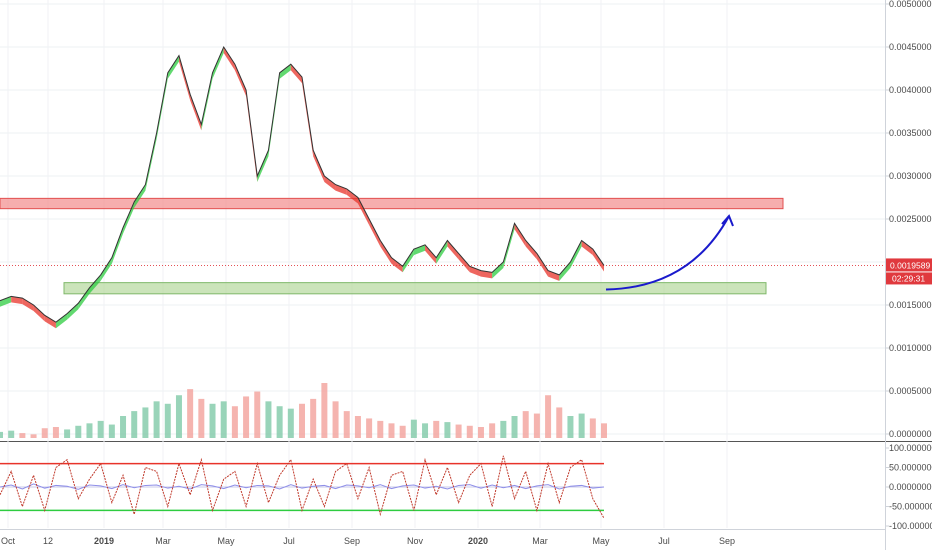 This screenshot has height=550, width=932. Describe the element at coordinates (163, 541) in the screenshot. I see `x-tick-label: Mar` at that location.